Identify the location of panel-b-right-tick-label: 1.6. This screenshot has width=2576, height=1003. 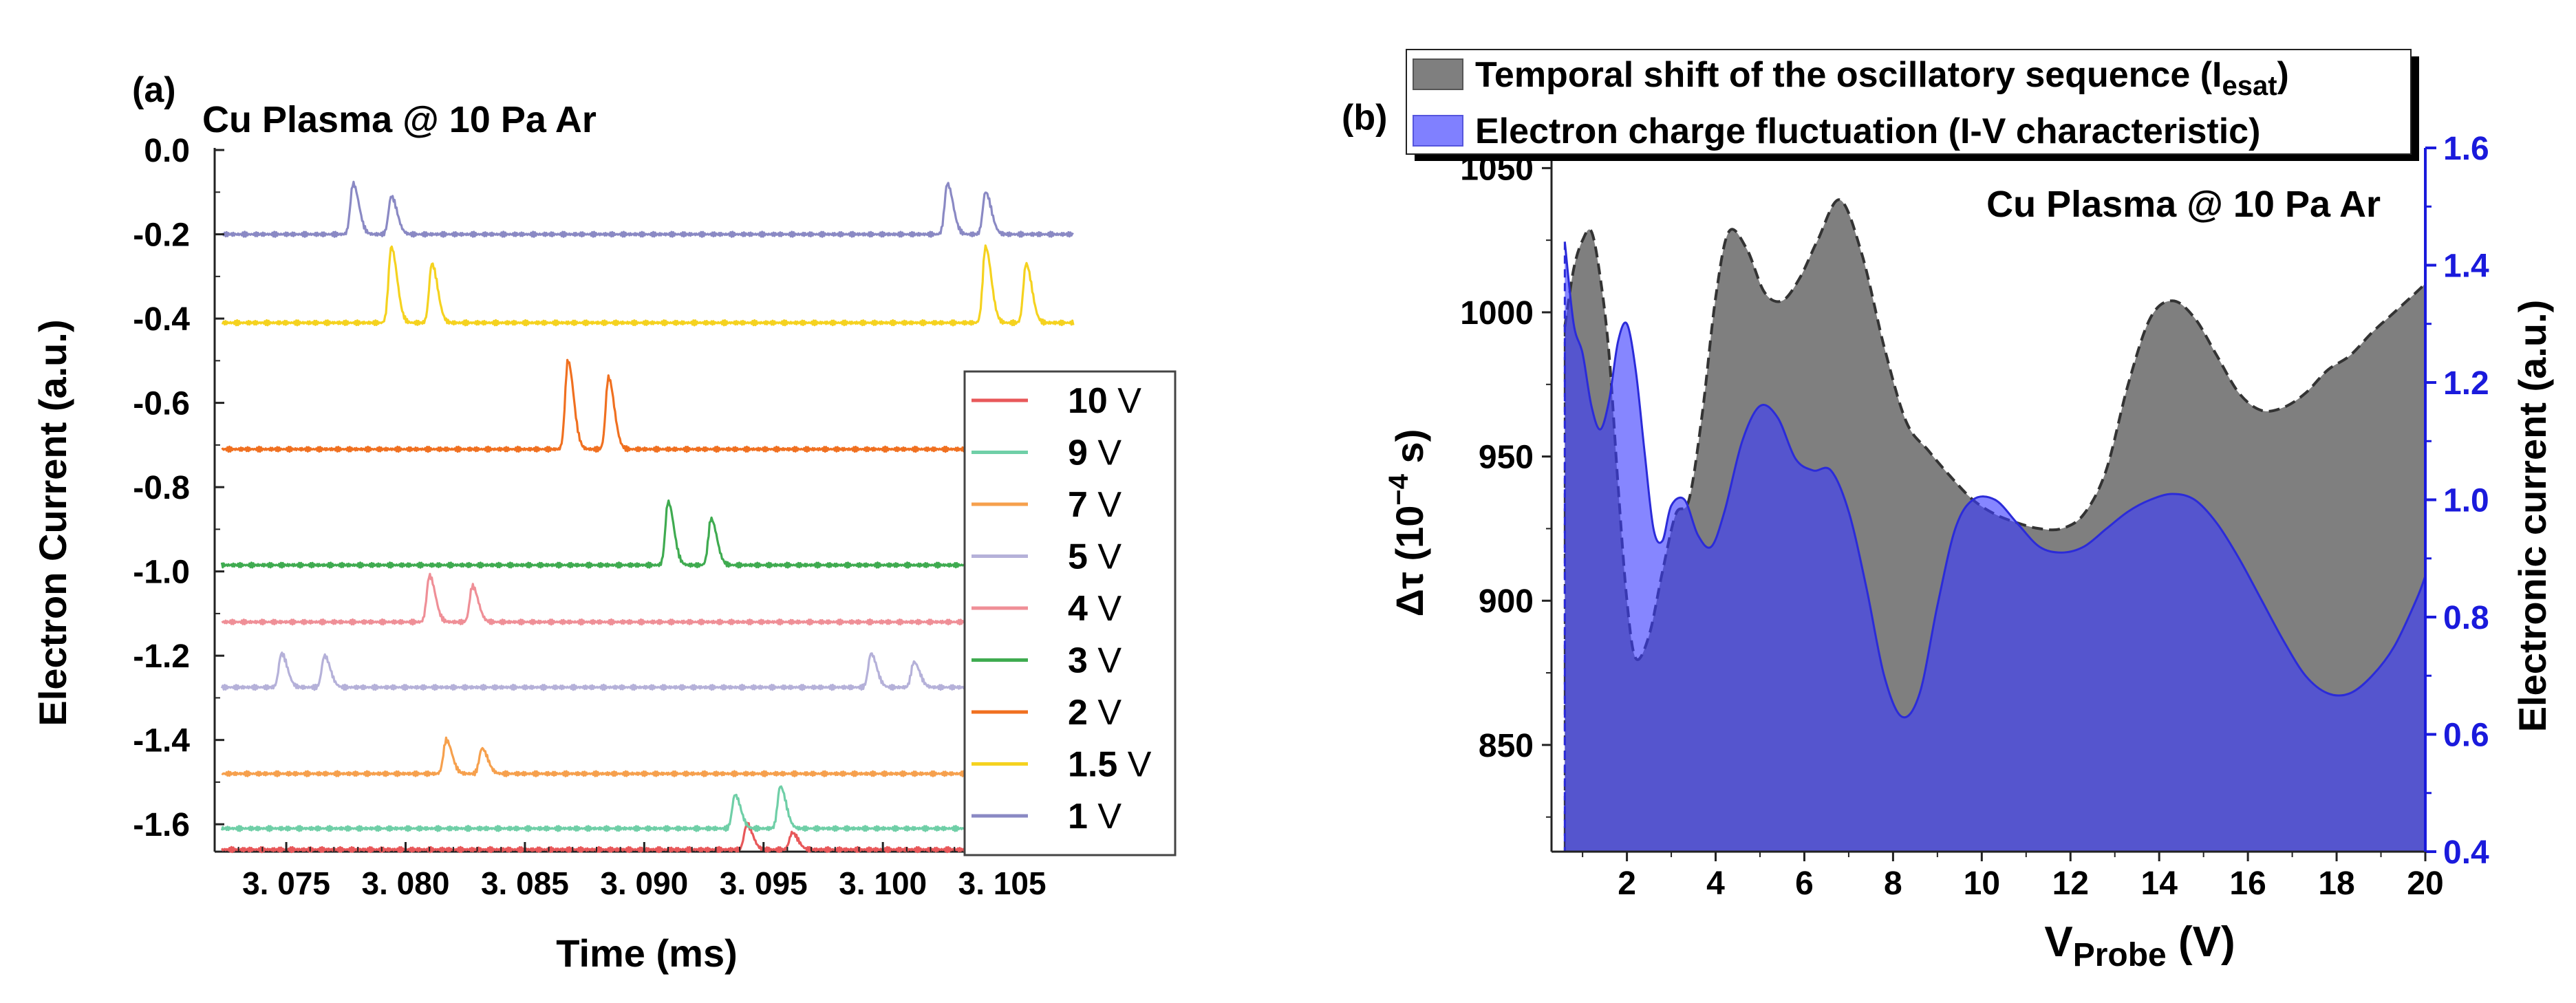
(2466, 149).